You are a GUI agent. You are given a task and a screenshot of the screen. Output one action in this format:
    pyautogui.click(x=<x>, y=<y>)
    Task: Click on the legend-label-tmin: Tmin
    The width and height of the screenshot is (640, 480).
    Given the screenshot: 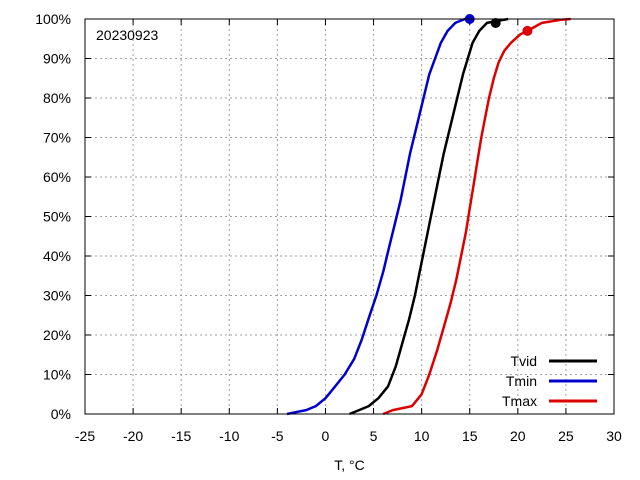 What is the action you would take?
    pyautogui.click(x=521, y=381)
    